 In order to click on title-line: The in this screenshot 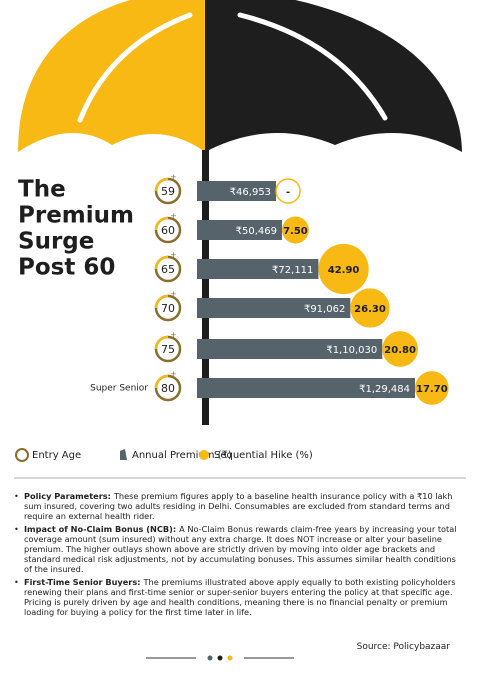, I will do `click(42, 190)`.